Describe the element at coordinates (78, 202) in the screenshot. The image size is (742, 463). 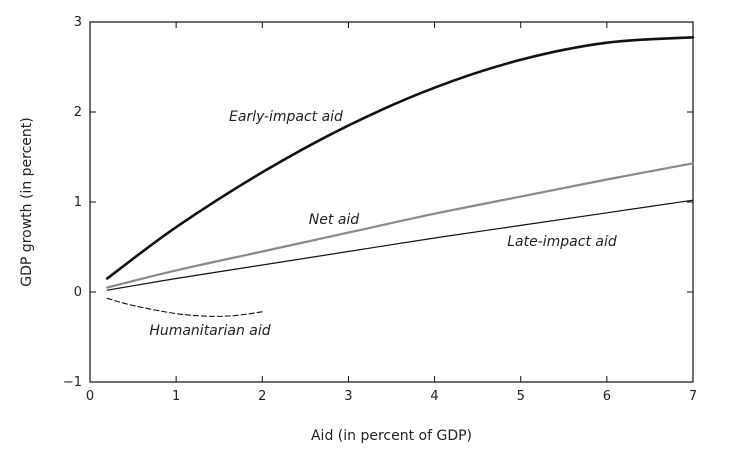
I see `y-tick-label: 1` at that location.